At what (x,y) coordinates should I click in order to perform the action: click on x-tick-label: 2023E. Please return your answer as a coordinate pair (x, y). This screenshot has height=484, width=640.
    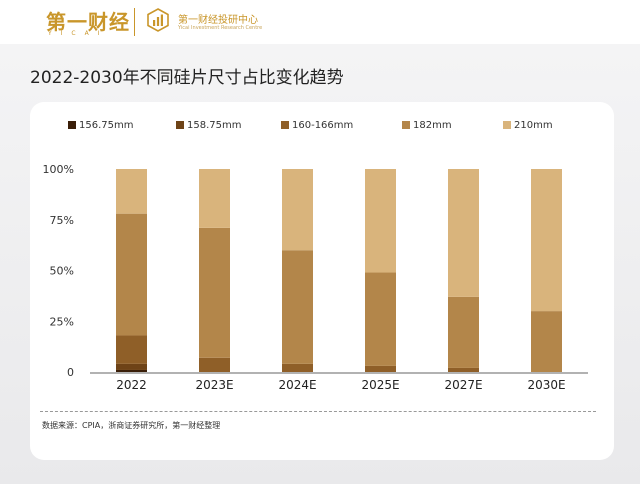
    Looking at the image, I should click on (214, 385).